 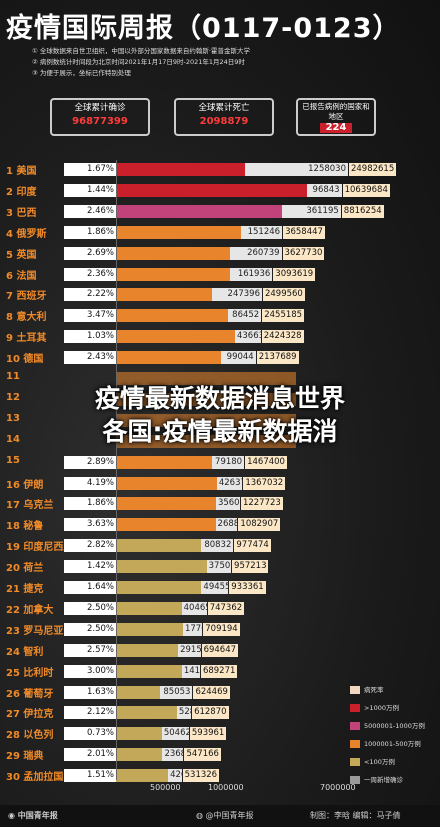 I want to click on weekly-new-cases-label: 151246, so click(x=262, y=232).